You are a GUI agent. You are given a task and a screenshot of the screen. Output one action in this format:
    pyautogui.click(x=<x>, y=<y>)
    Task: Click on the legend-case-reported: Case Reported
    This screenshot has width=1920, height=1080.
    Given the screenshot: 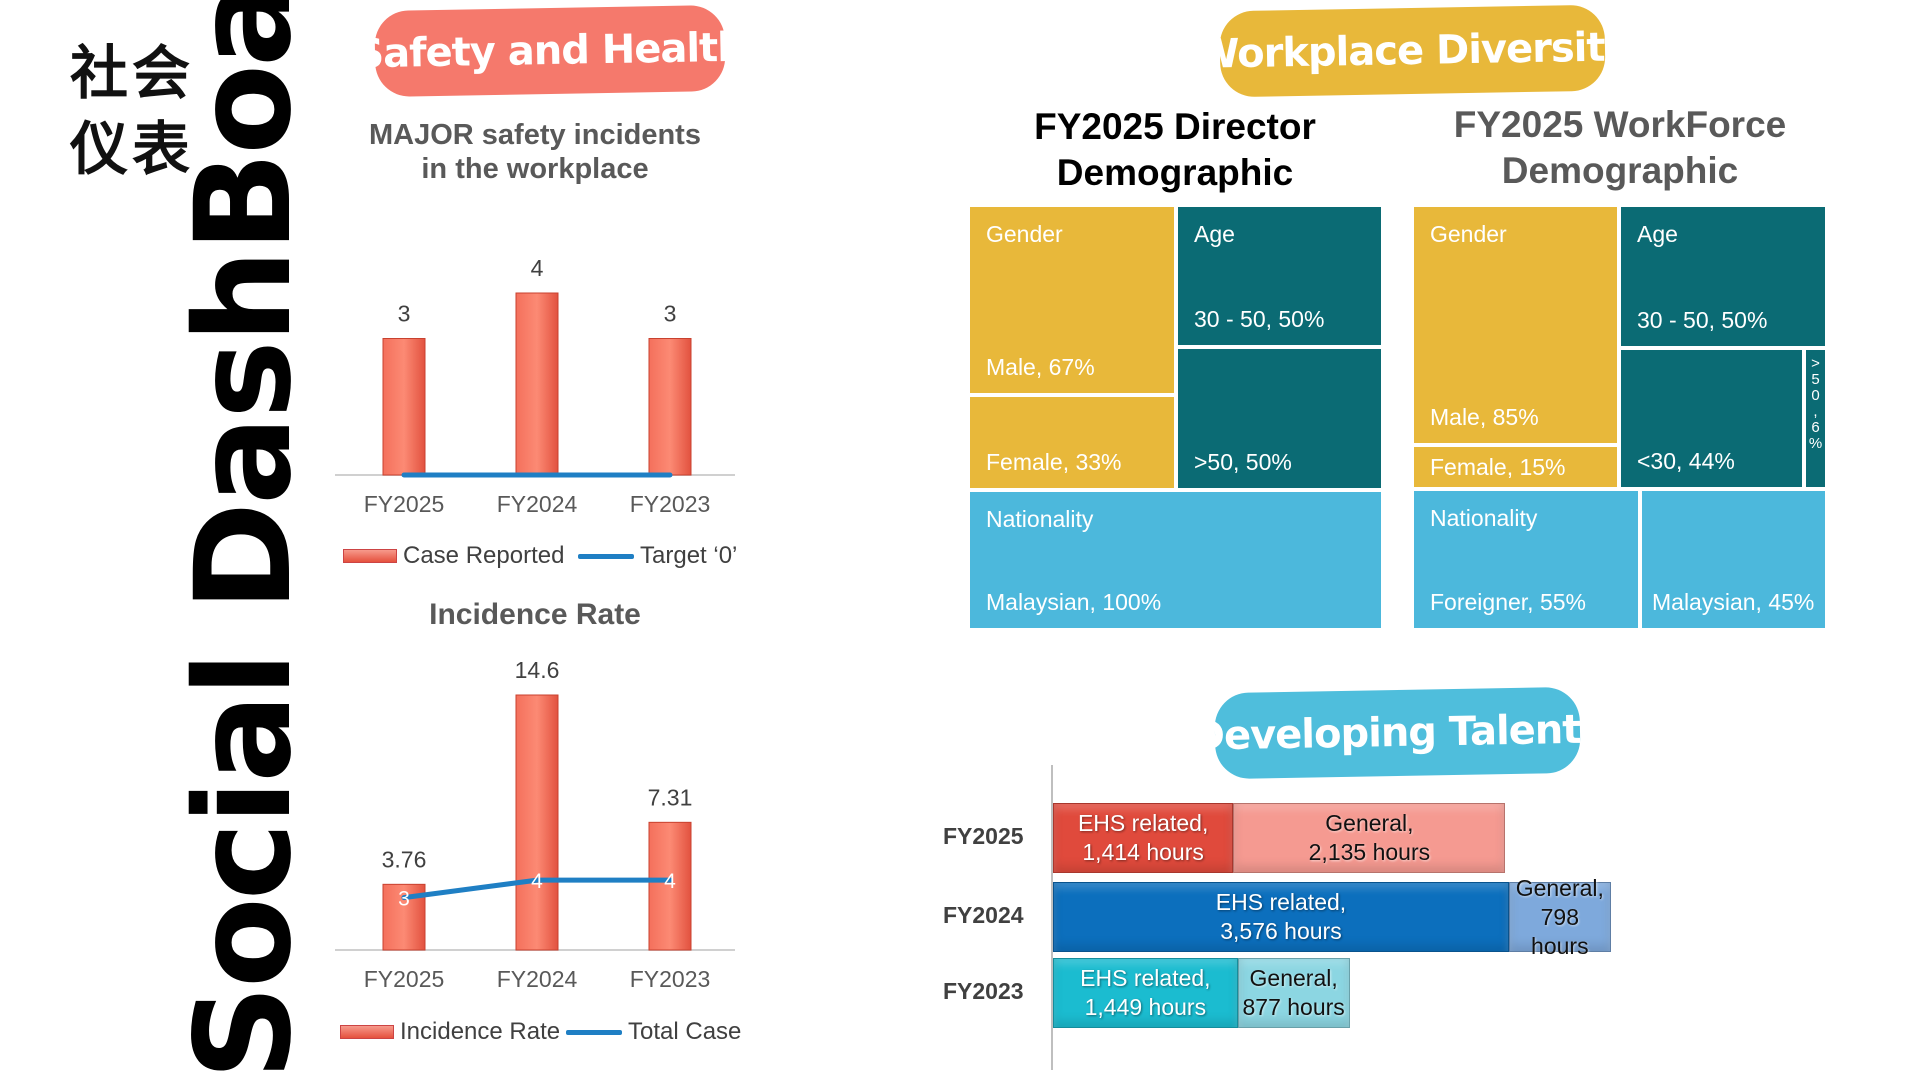 What is the action you would take?
    pyautogui.click(x=453, y=556)
    